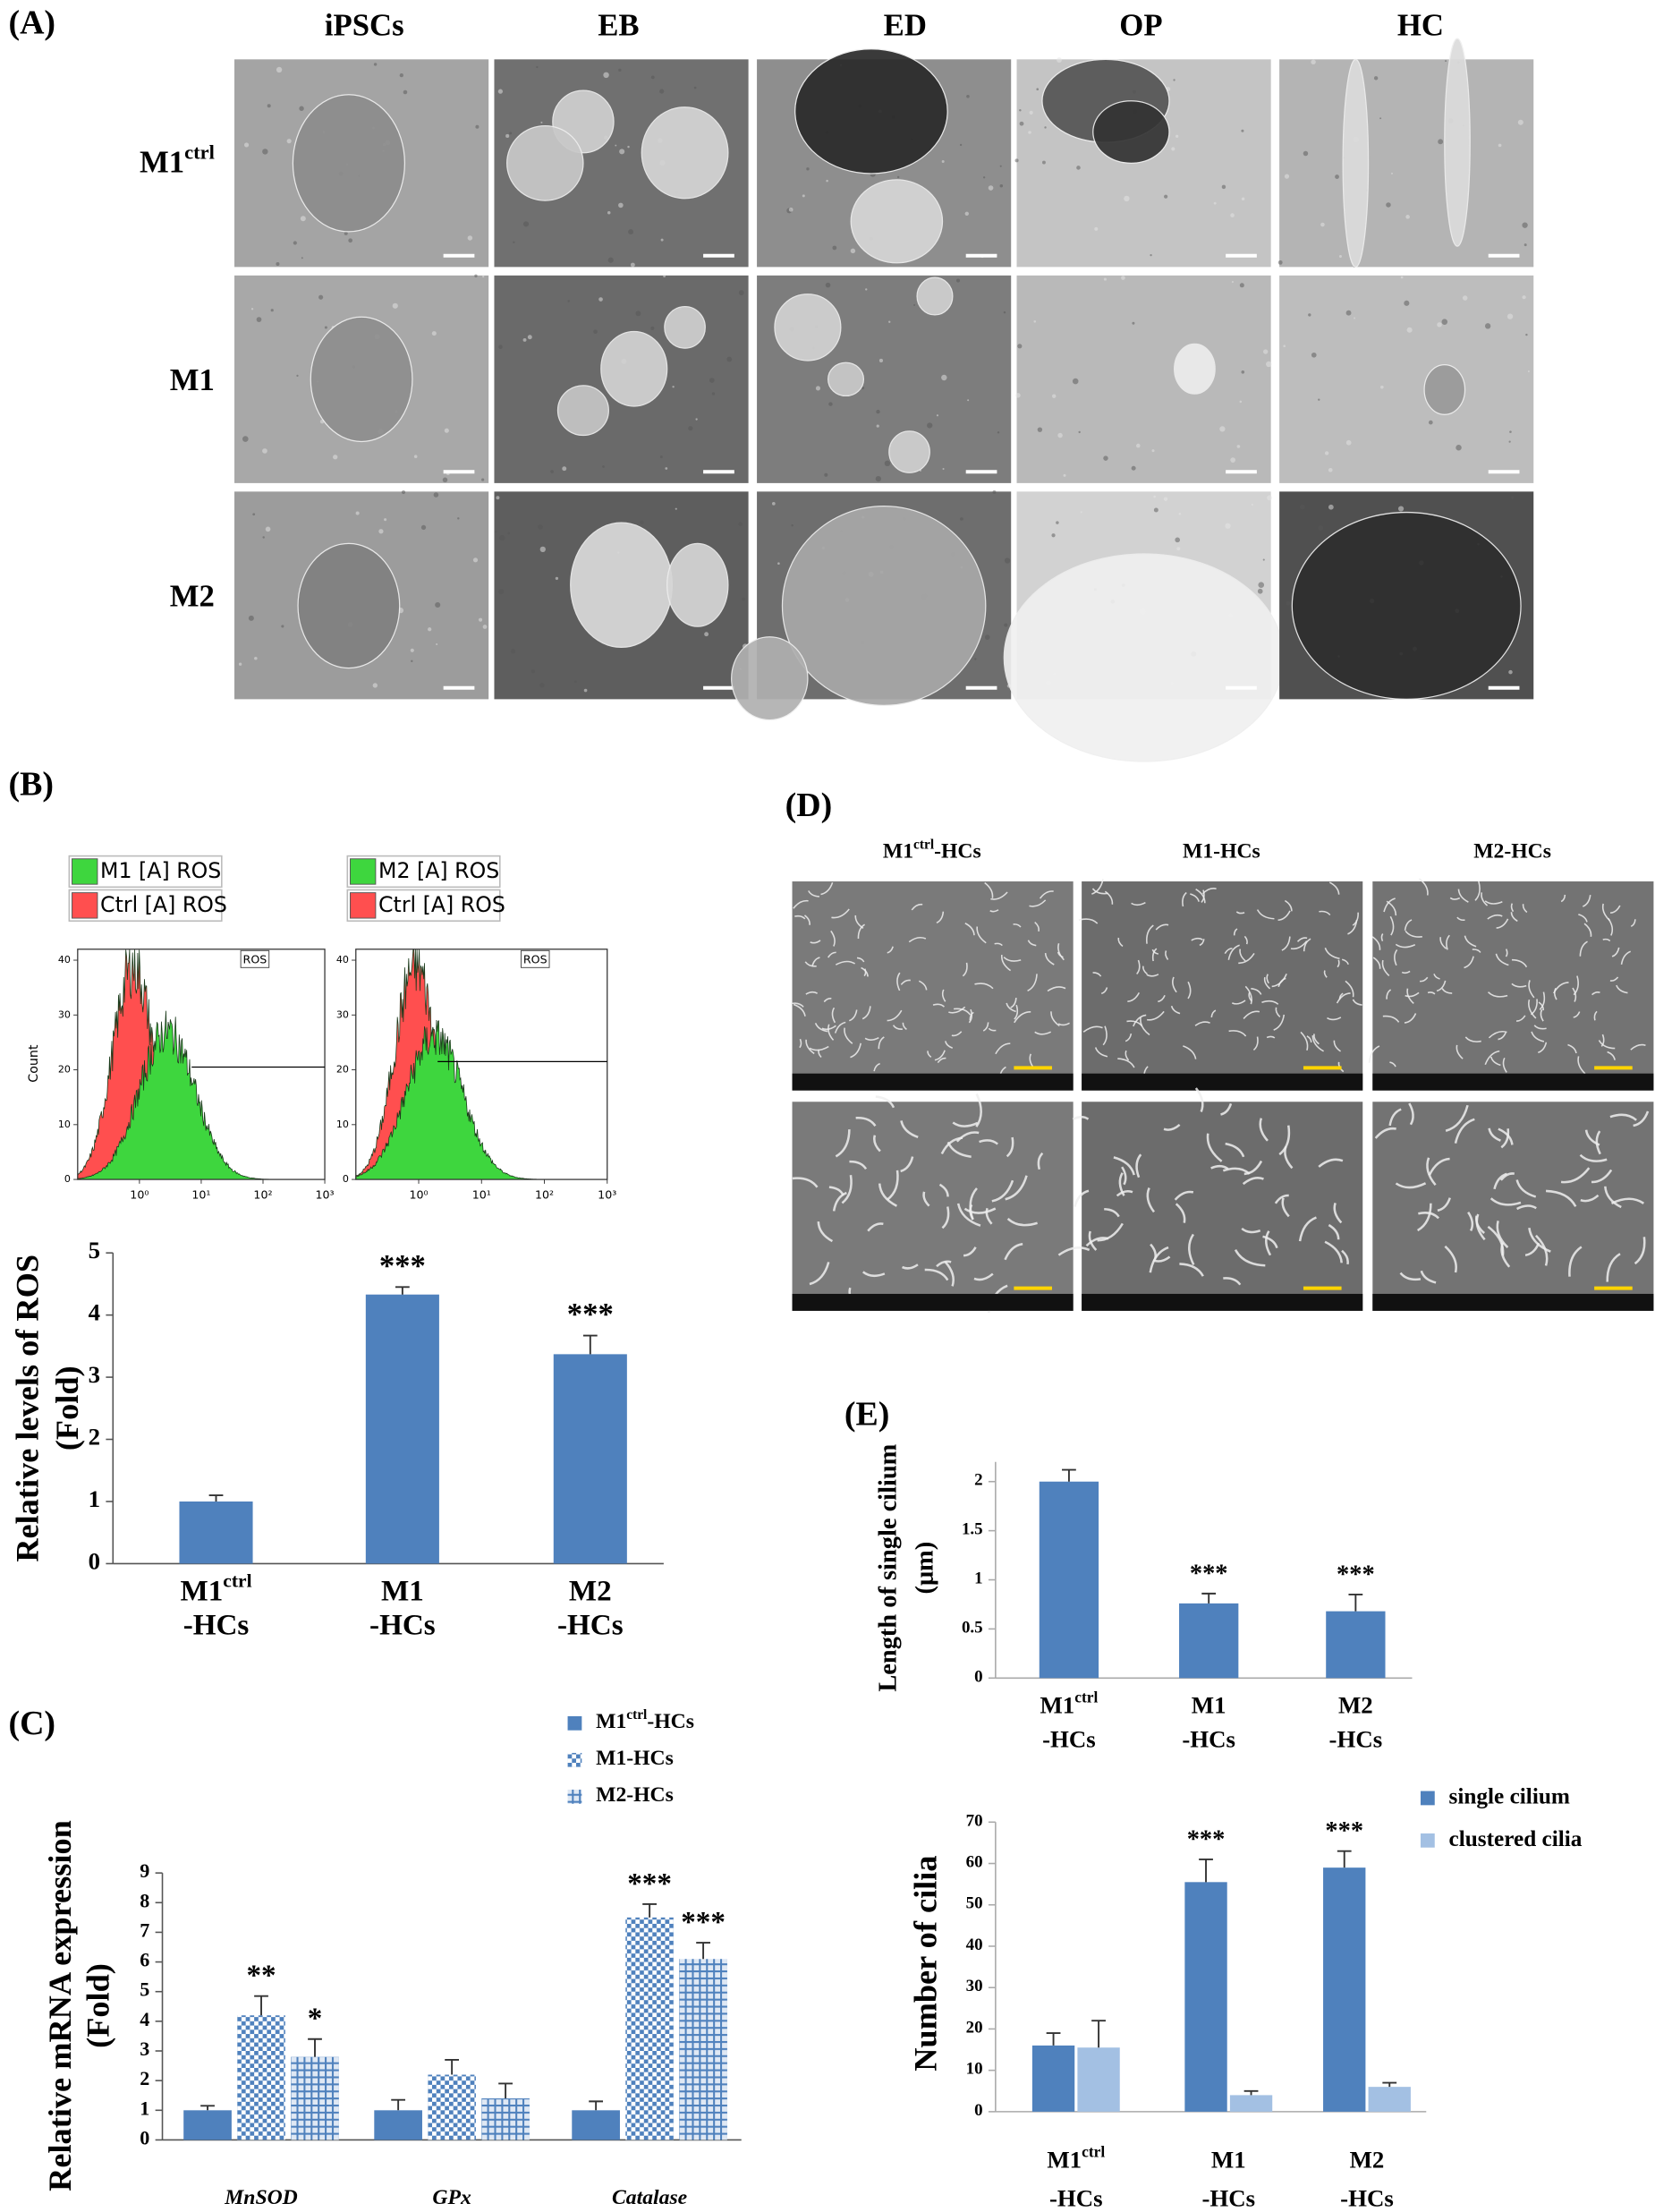 The height and width of the screenshot is (2212, 1655). I want to click on text-run: 30, so click(64, 1014).